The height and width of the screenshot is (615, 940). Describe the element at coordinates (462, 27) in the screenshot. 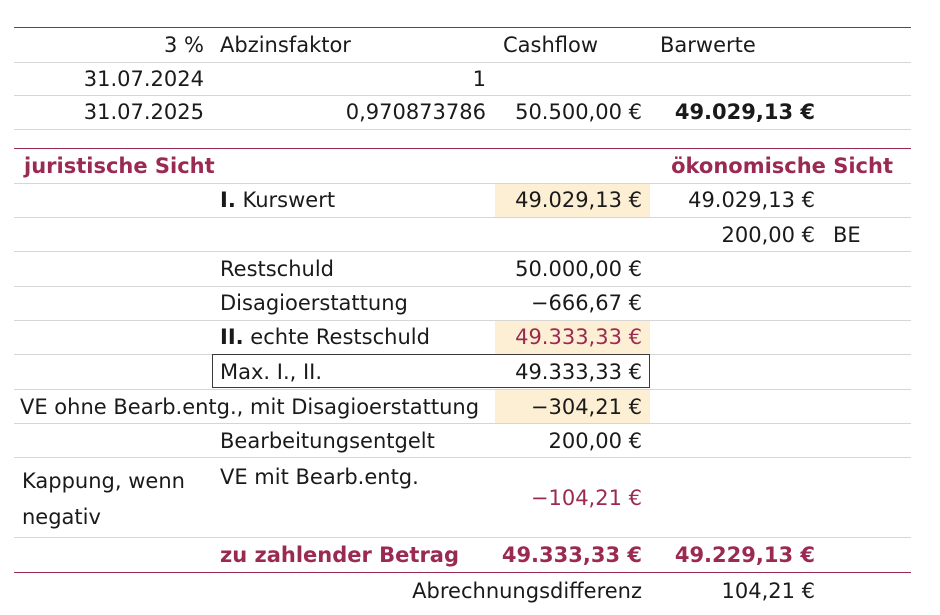

I see `rule-top` at that location.